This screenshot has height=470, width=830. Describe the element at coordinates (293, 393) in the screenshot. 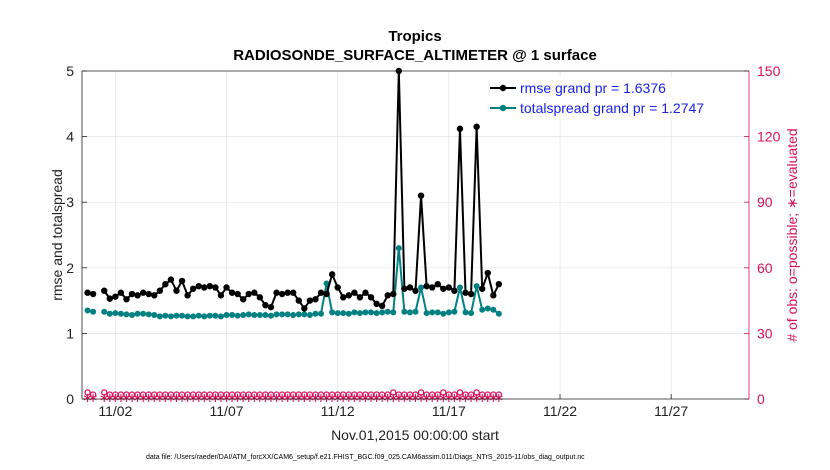

I see `series-obs-possible` at that location.